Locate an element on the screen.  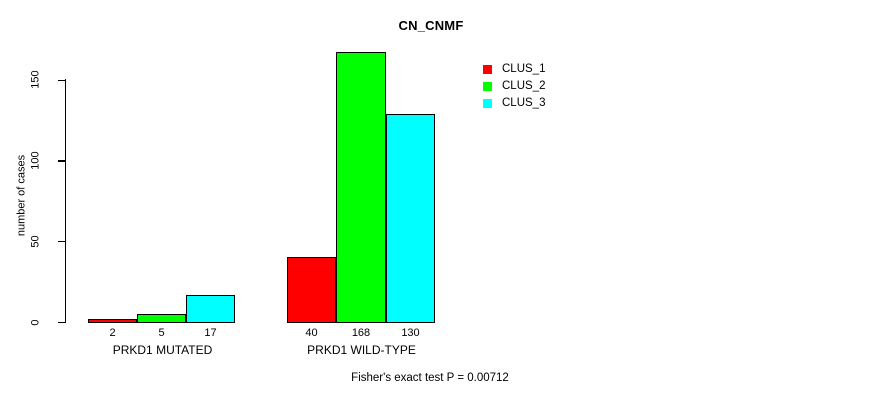
bar-mutated-clus1 is located at coordinates (112, 321).